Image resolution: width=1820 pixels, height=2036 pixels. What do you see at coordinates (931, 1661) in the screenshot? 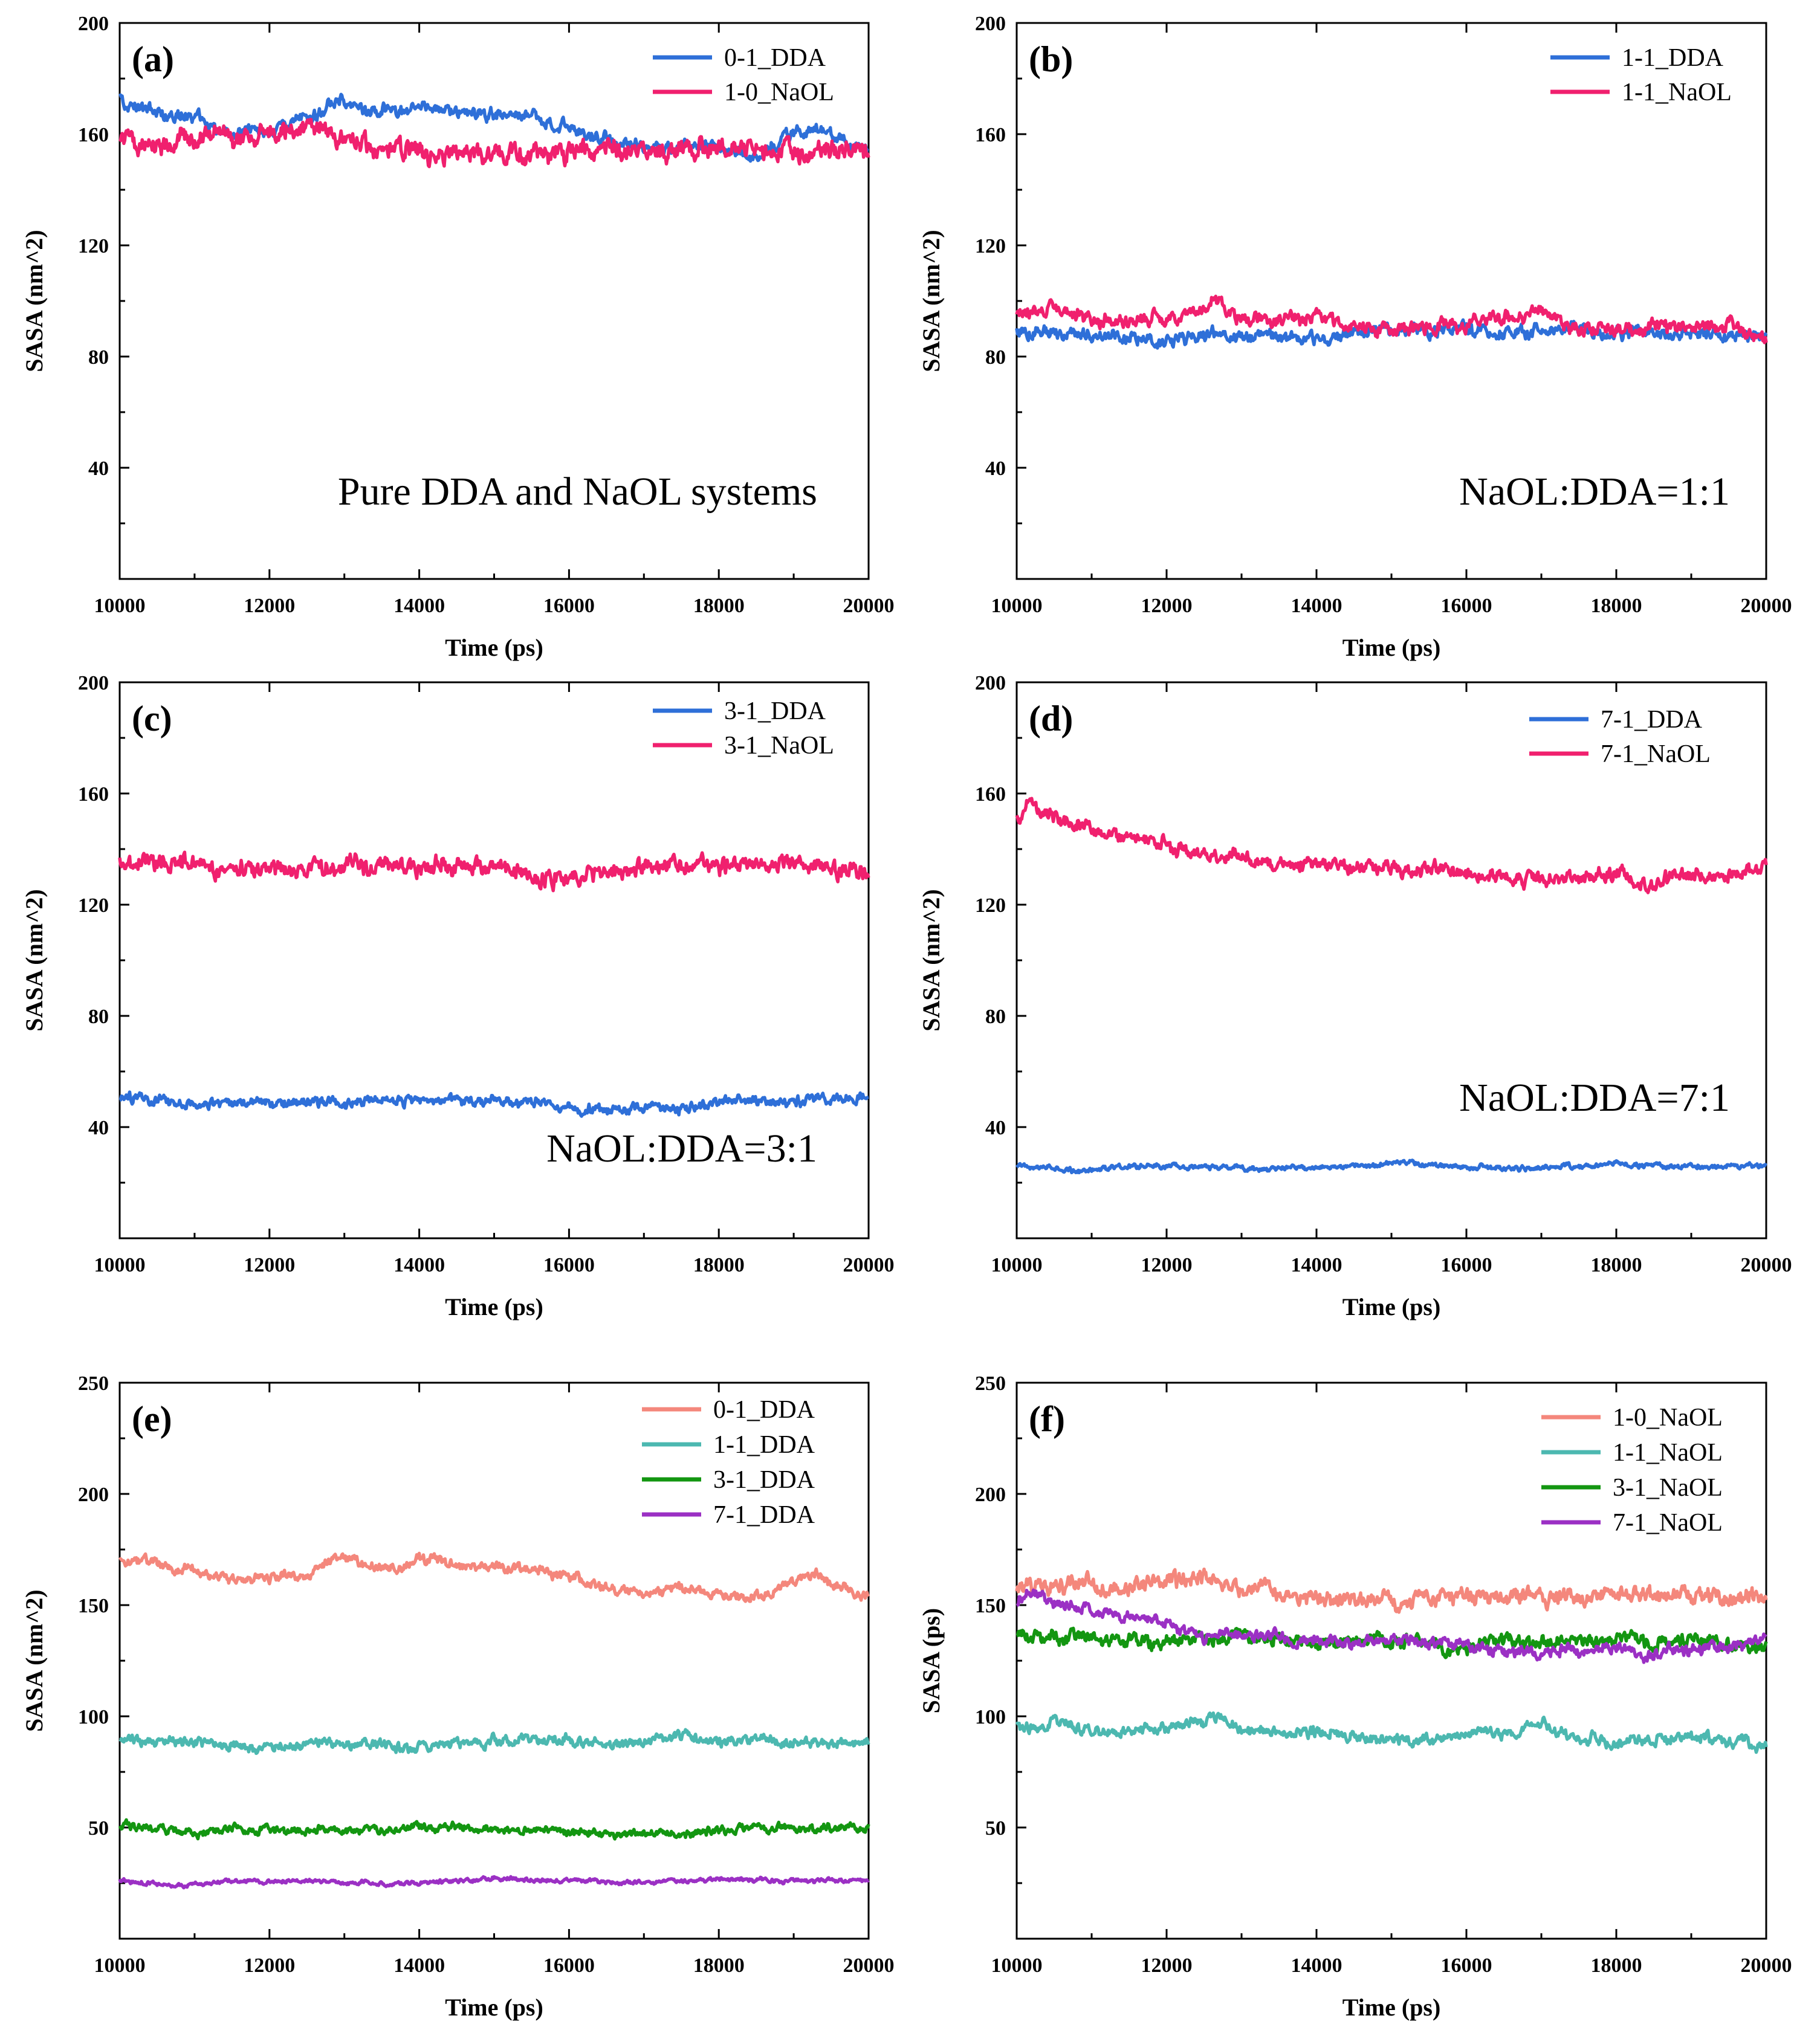
I see `y-axis-label: SASA (ps)` at bounding box center [931, 1661].